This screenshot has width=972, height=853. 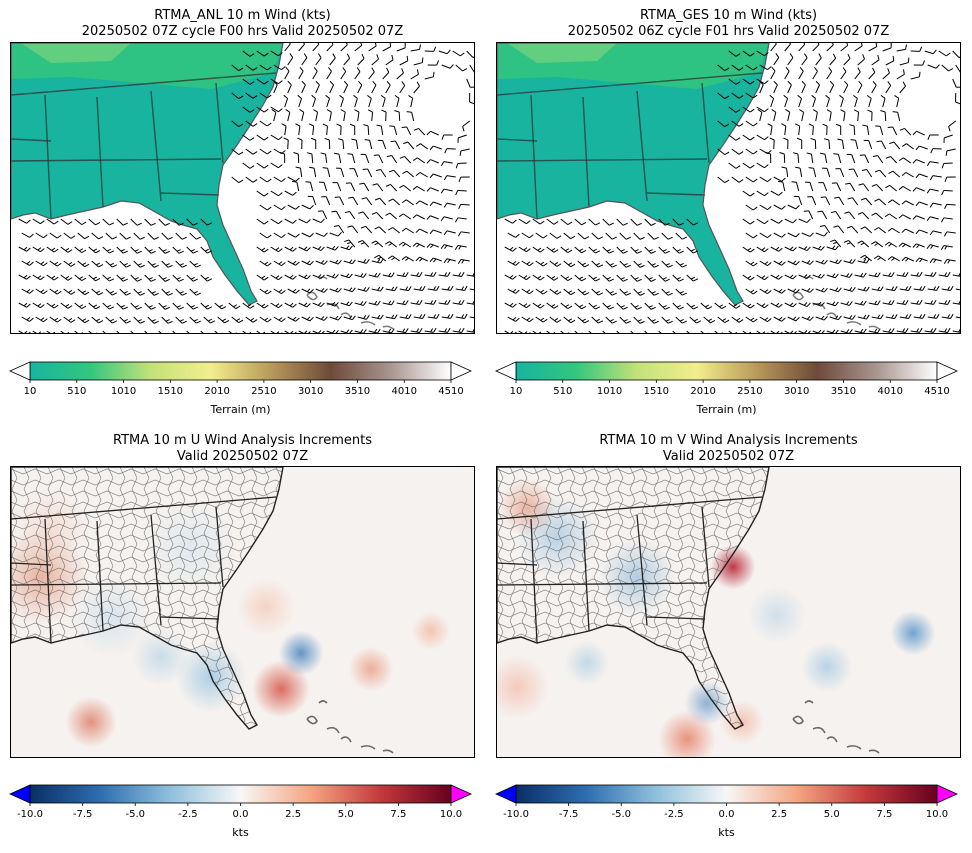 What do you see at coordinates (240, 409) in the screenshot?
I see `terrain-colorbar-label-left: Terrain (m)` at bounding box center [240, 409].